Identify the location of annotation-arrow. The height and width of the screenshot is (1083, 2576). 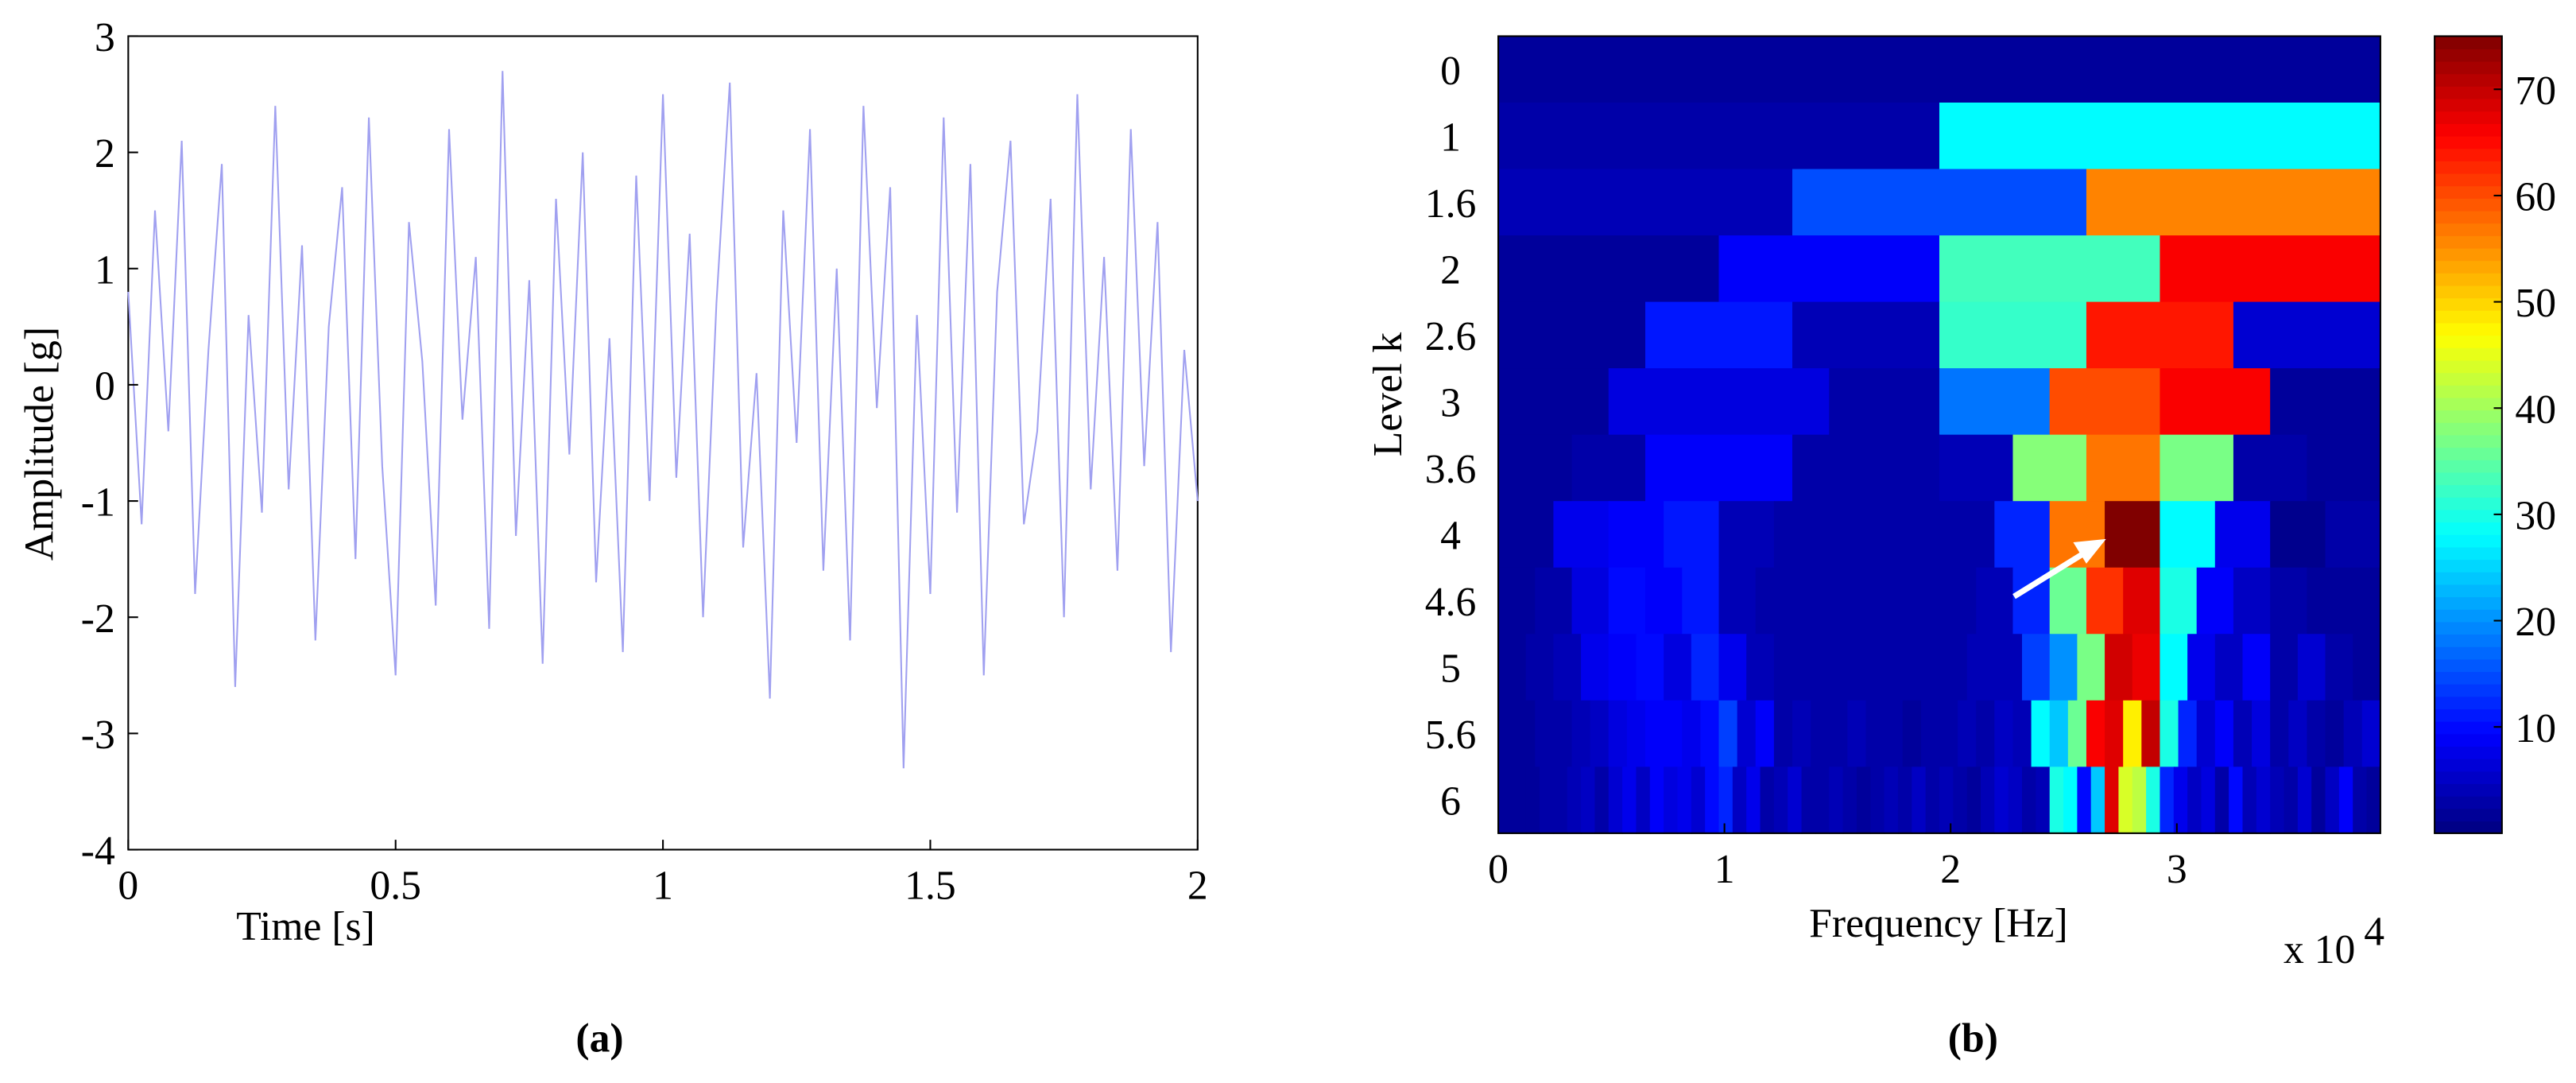
(2059, 569).